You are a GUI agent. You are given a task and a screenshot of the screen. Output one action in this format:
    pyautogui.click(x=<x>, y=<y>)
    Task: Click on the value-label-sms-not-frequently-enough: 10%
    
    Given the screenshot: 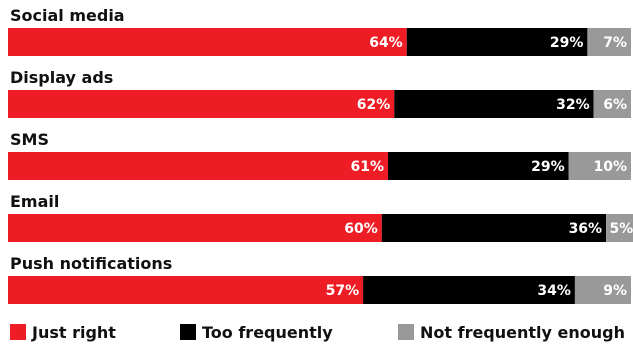 What is the action you would take?
    pyautogui.click(x=610, y=167)
    